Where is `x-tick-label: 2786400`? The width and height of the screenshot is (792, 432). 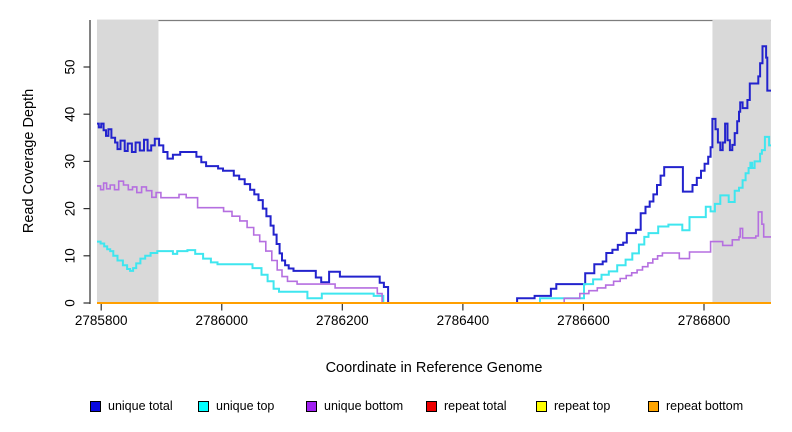 x-tick-label: 2786400 is located at coordinates (463, 320).